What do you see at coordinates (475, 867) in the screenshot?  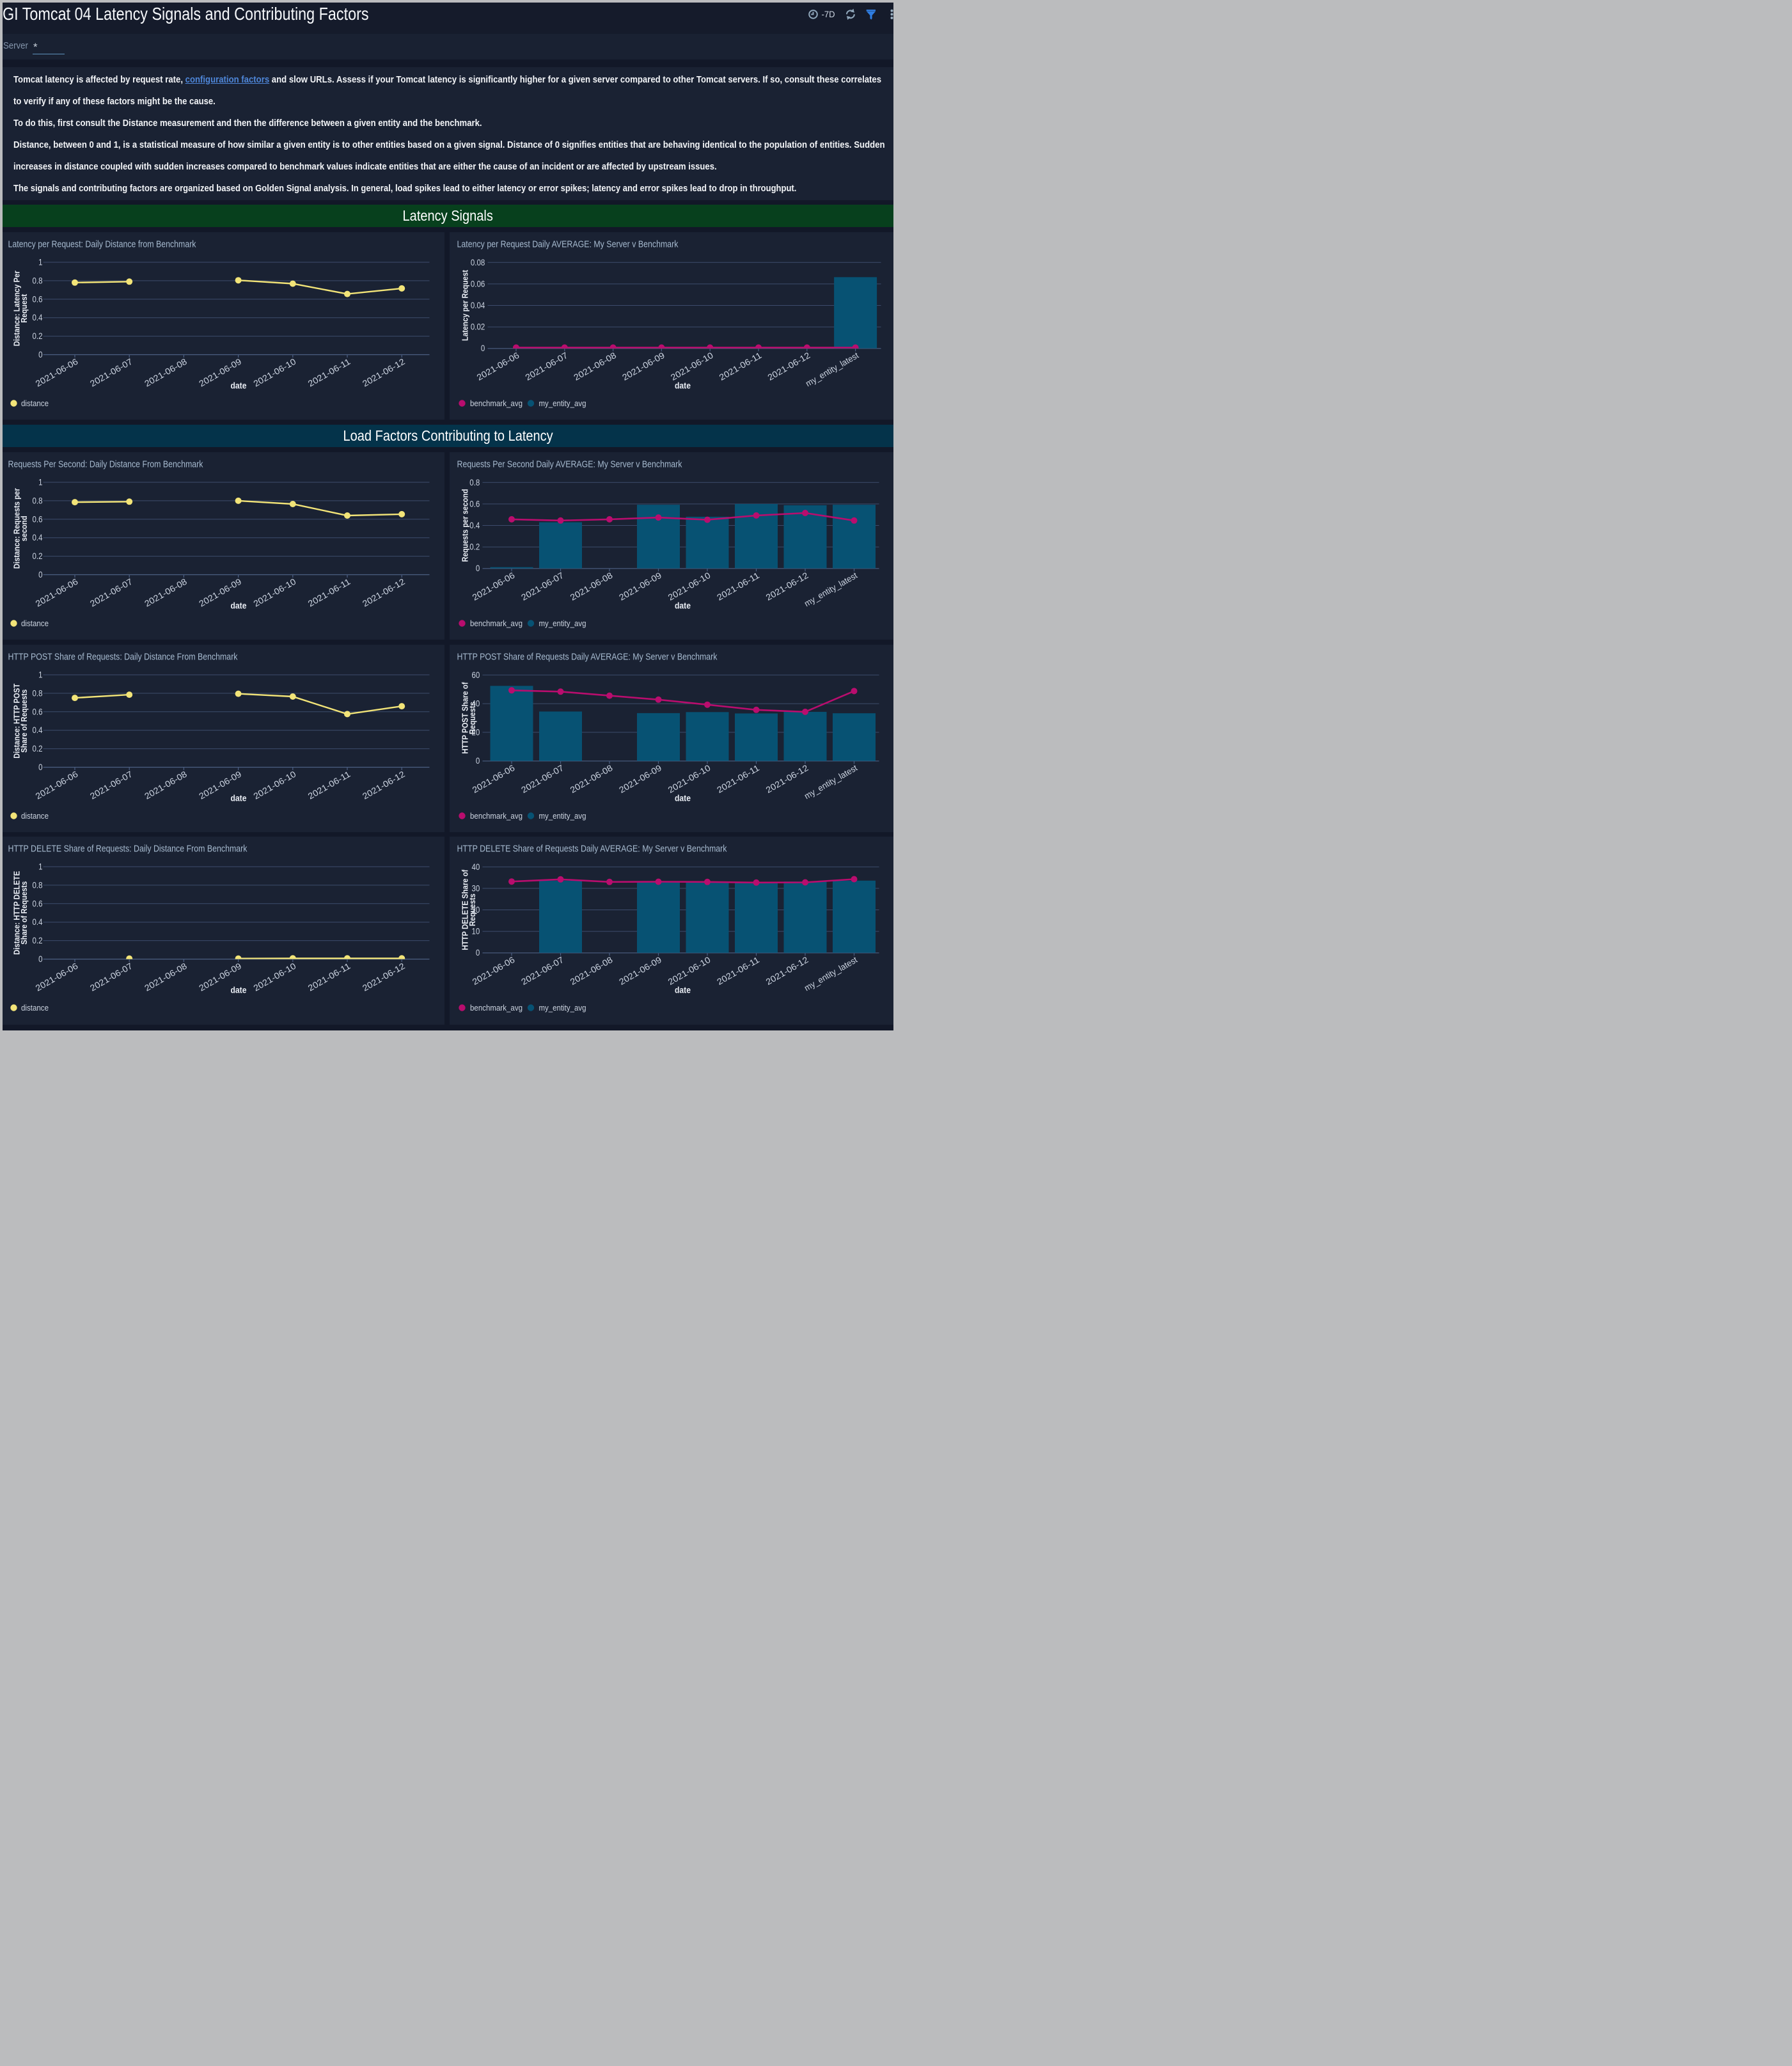 I see `svg-text: 40` at bounding box center [475, 867].